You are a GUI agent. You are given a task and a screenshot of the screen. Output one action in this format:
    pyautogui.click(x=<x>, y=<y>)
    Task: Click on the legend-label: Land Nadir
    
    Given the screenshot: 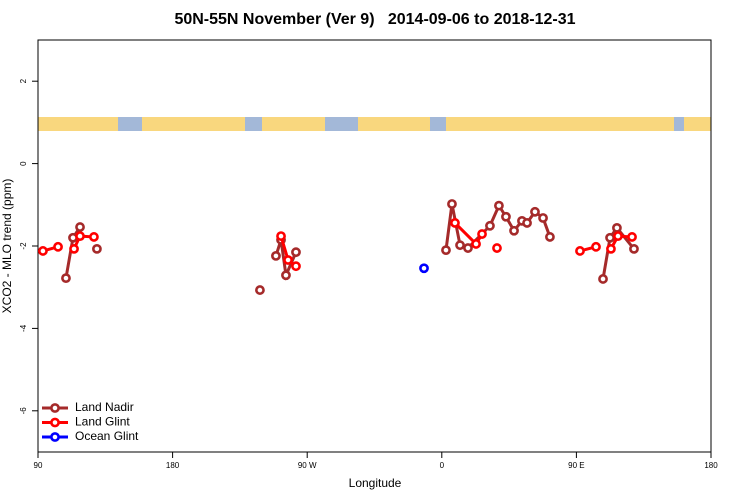 What is the action you would take?
    pyautogui.click(x=104, y=407)
    